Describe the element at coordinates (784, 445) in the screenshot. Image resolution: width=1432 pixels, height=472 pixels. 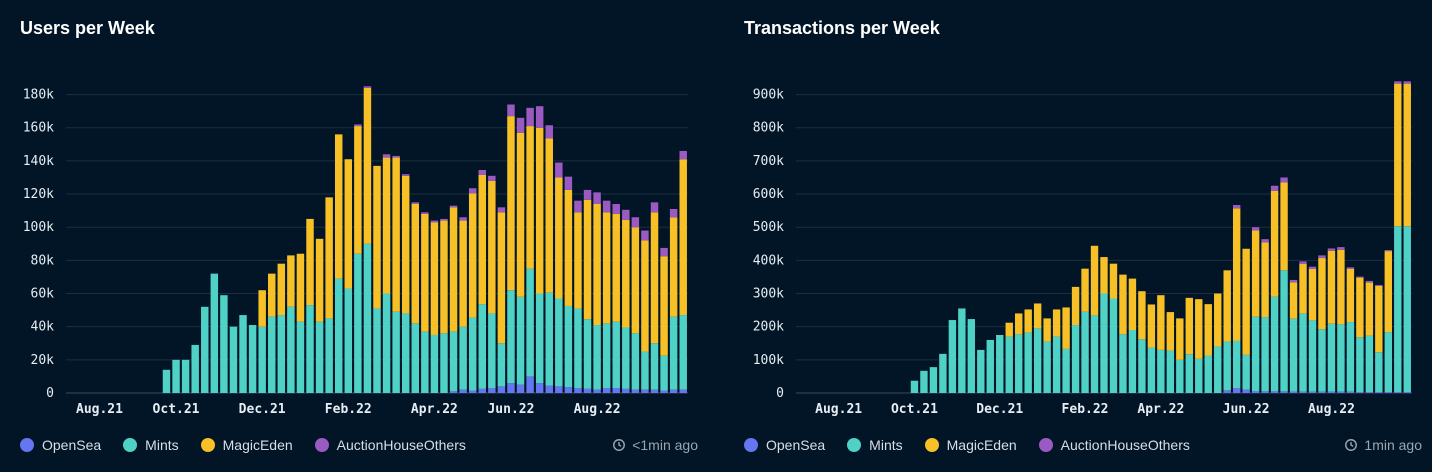
I see `legend-item-opensea: OpenSea` at that location.